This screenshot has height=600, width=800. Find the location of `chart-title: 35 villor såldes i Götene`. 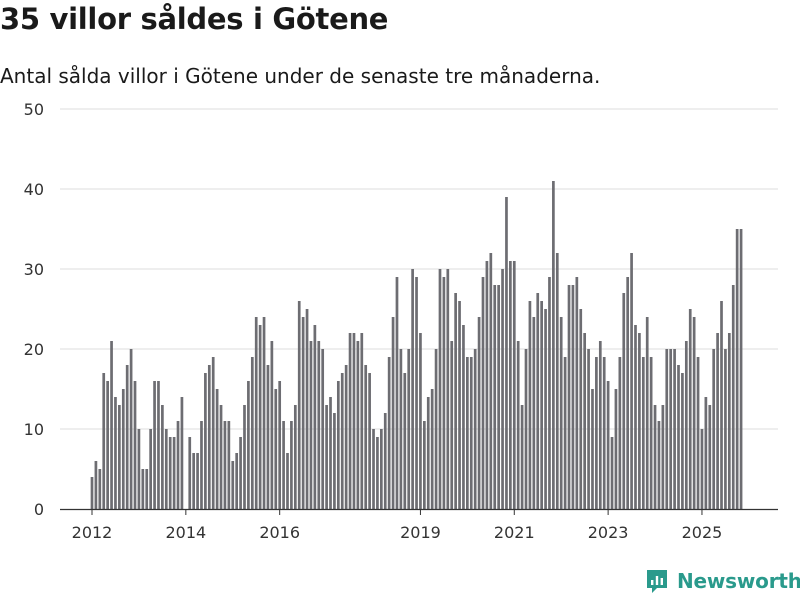

chart-title: 35 villor såldes i Götene is located at coordinates (194, 19).